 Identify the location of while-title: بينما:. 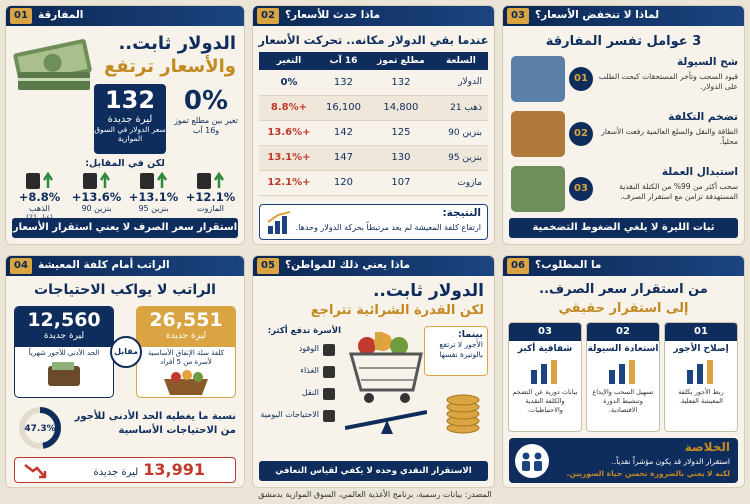
(470, 334).